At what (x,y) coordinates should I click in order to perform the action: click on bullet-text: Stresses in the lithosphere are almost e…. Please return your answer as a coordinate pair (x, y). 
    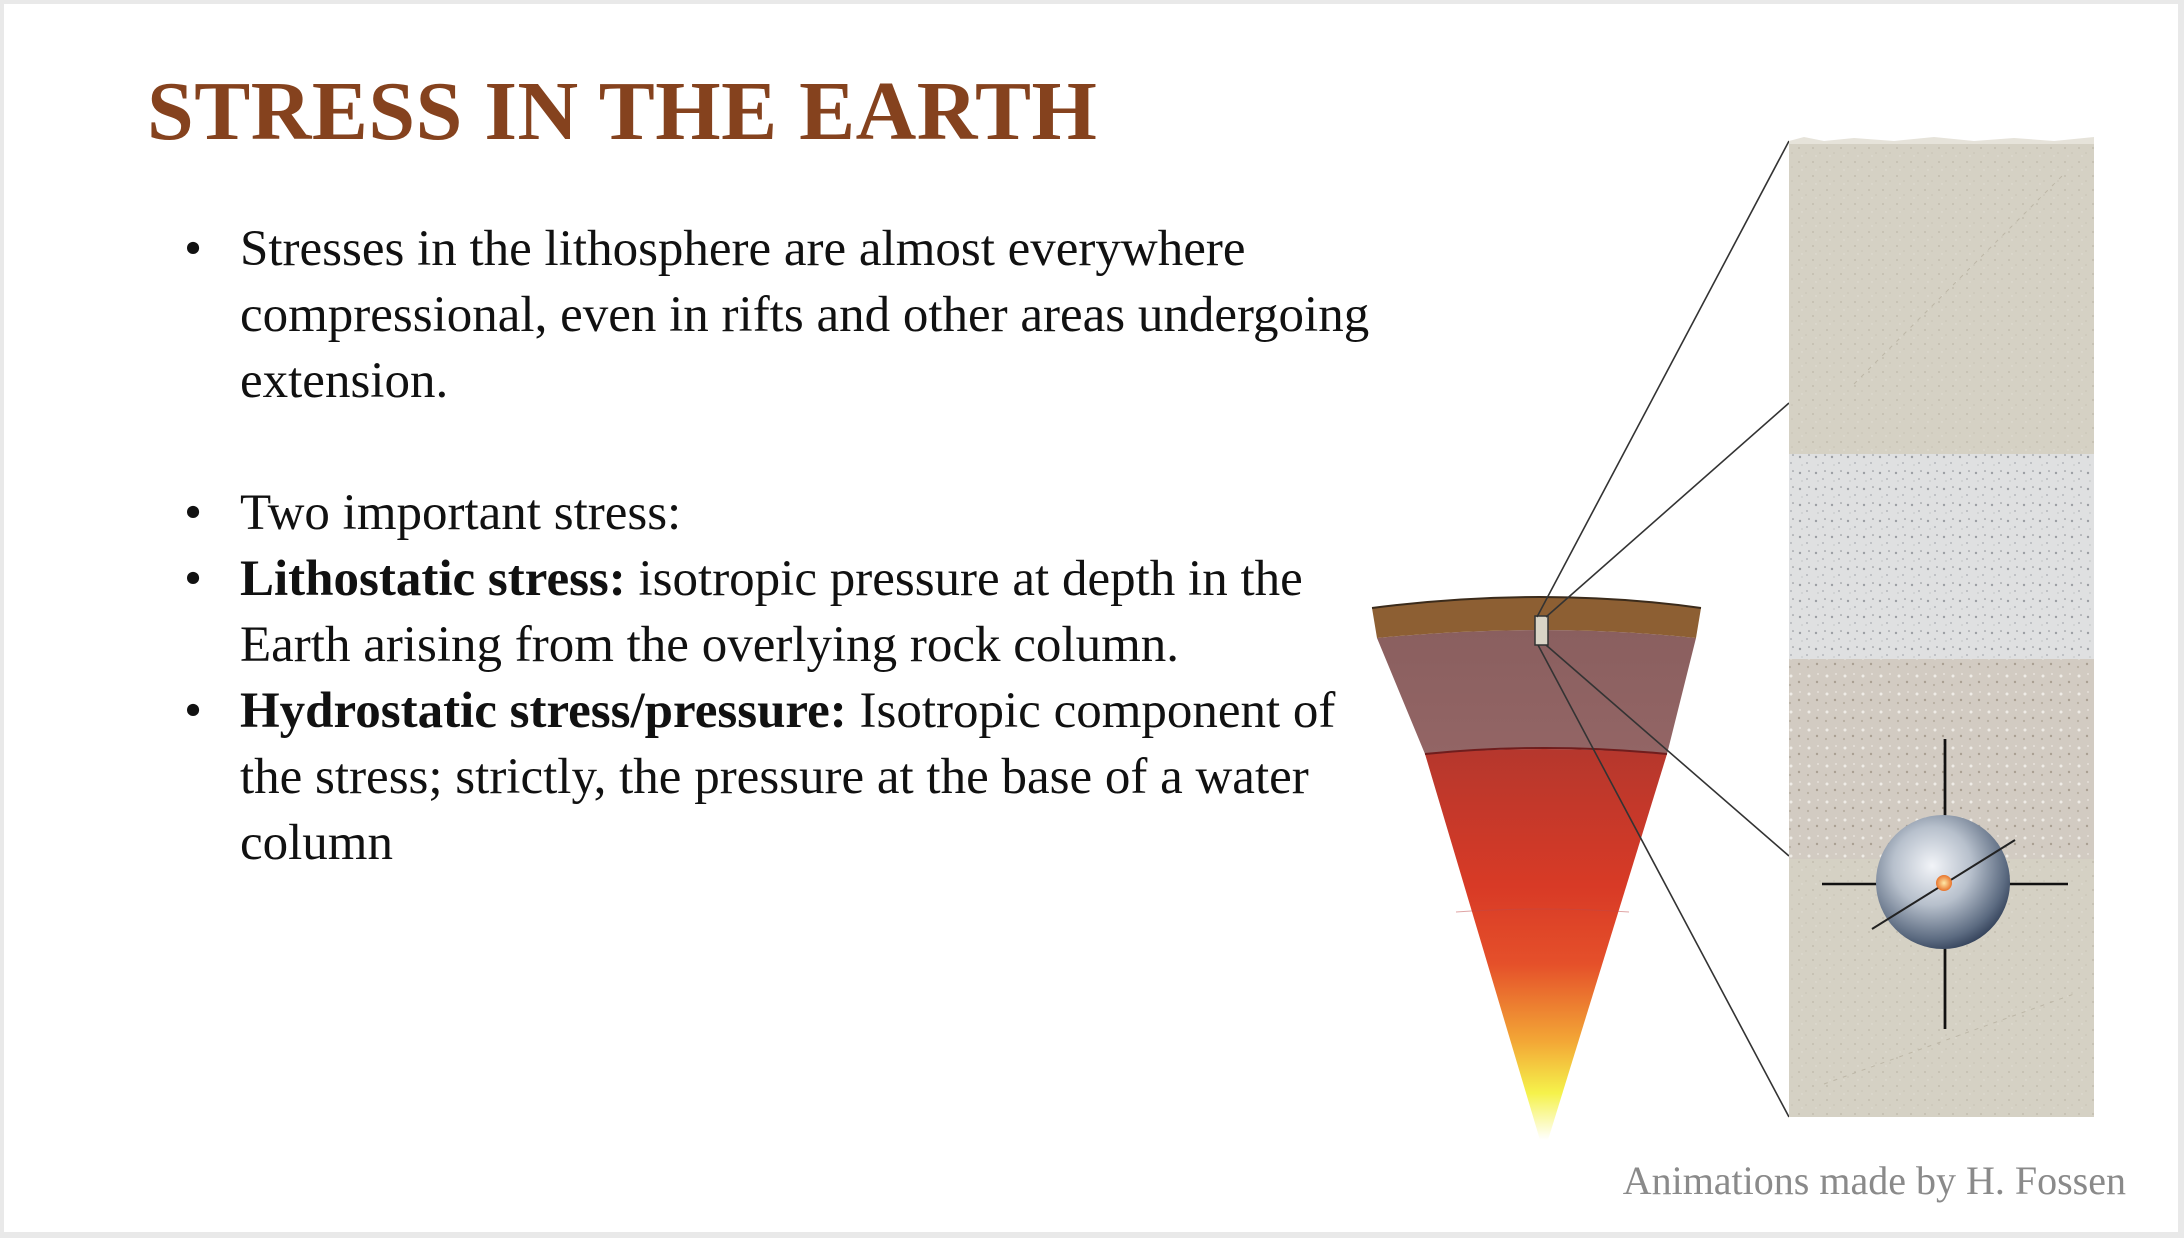
    Looking at the image, I should click on (805, 315).